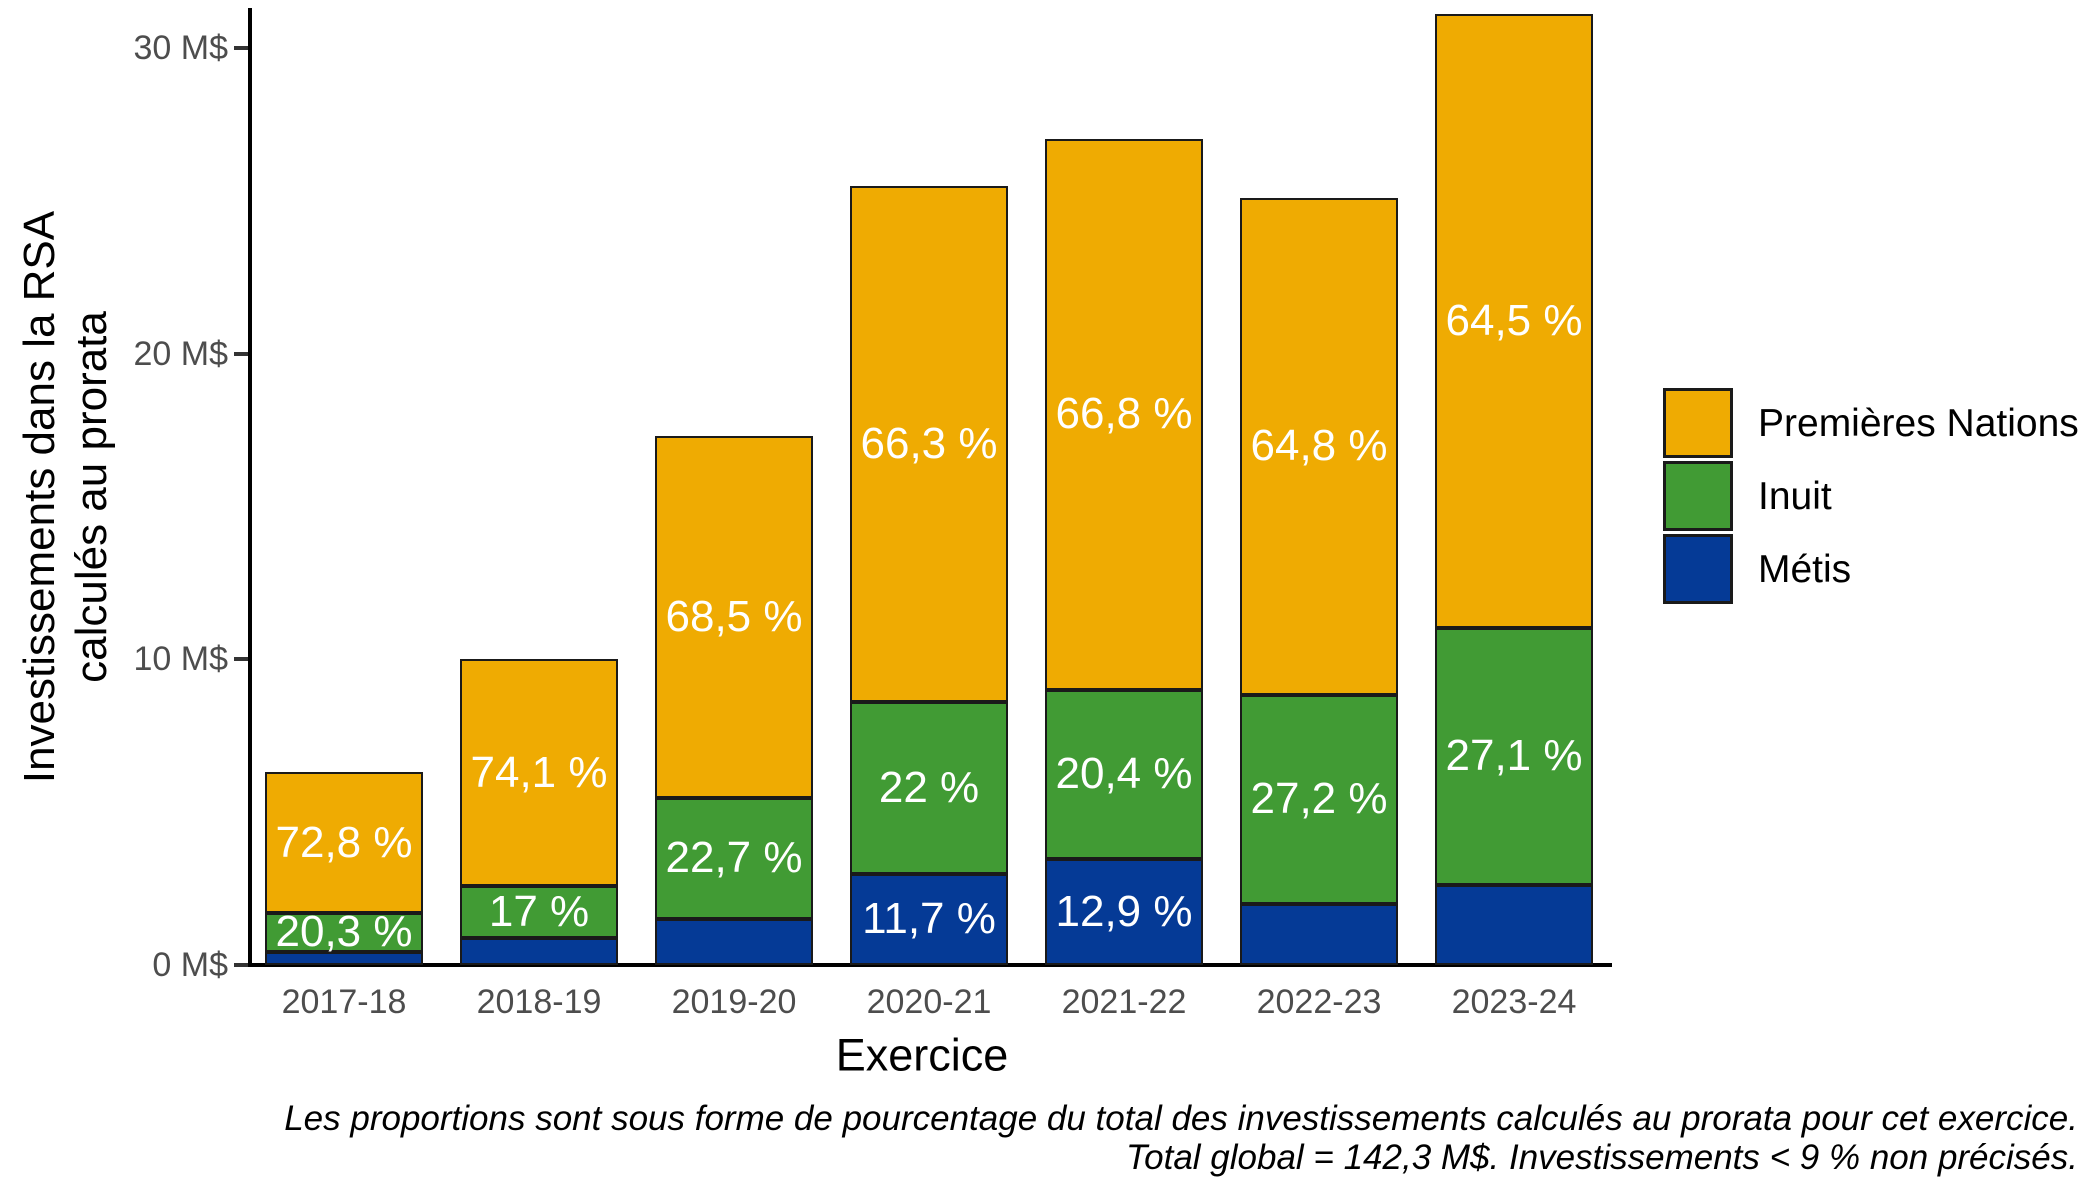 The image size is (2100, 1200). I want to click on bar-percent-label: 27,1 %, so click(1514, 756).